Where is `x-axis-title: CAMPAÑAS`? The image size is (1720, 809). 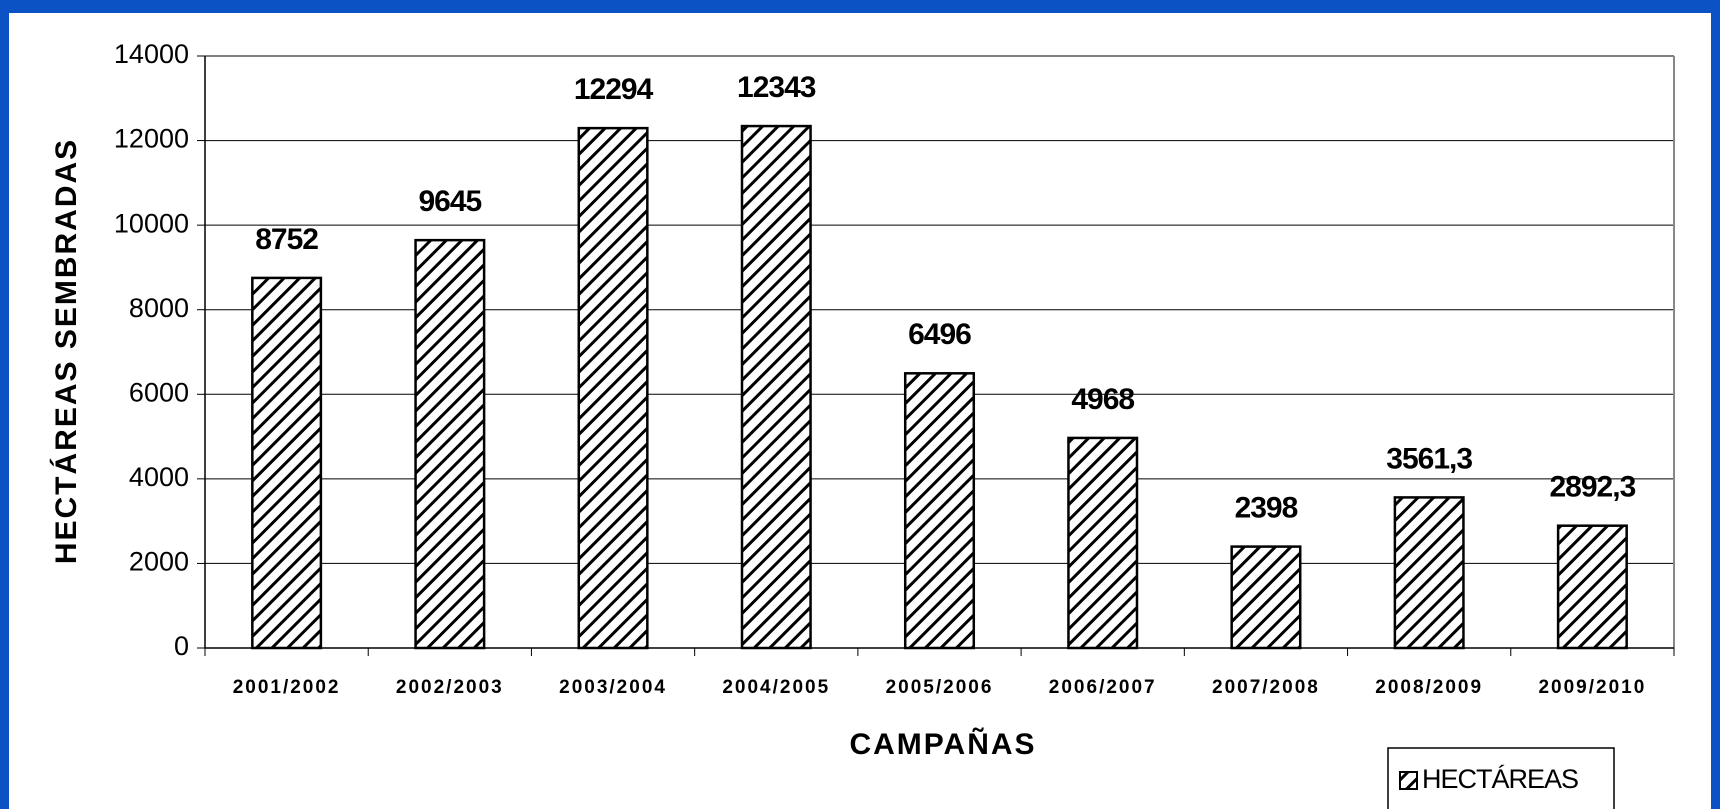
x-axis-title: CAMPAÑAS is located at coordinates (942, 744).